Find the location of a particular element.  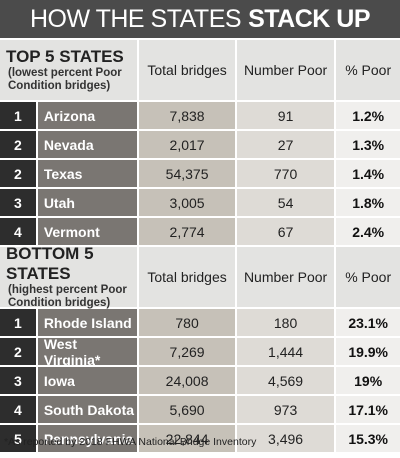

state-name: Texas is located at coordinates (87, 173).